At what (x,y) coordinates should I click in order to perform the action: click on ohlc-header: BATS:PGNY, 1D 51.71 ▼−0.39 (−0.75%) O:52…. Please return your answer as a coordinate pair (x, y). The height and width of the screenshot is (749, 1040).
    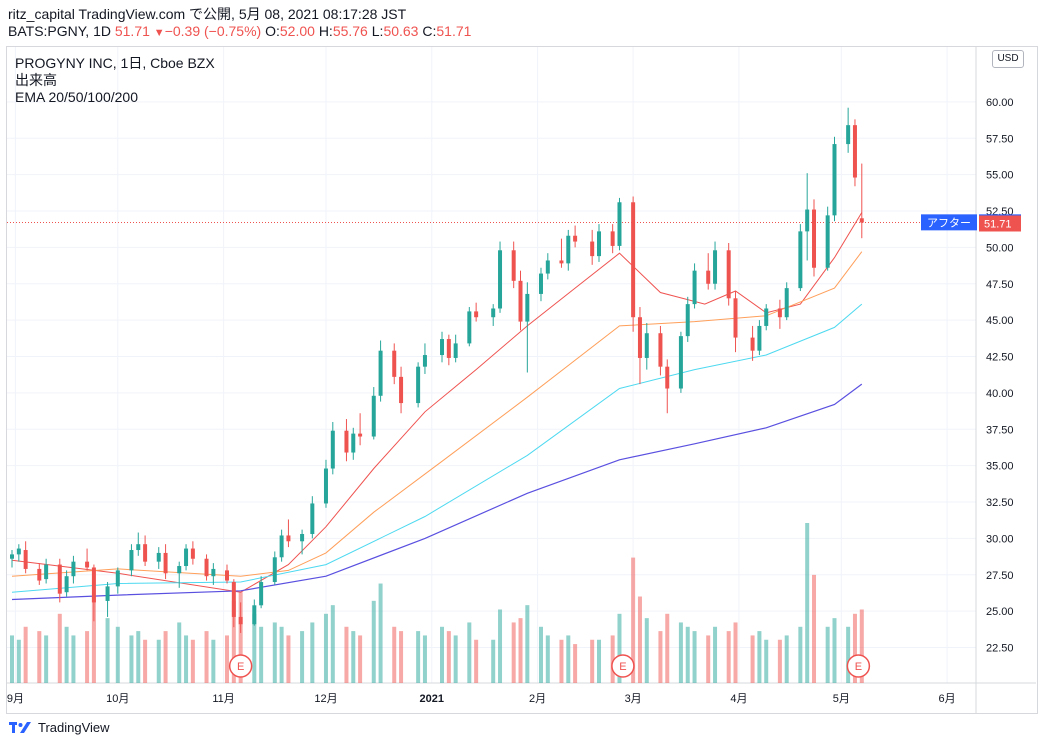
    Looking at the image, I should click on (239, 32).